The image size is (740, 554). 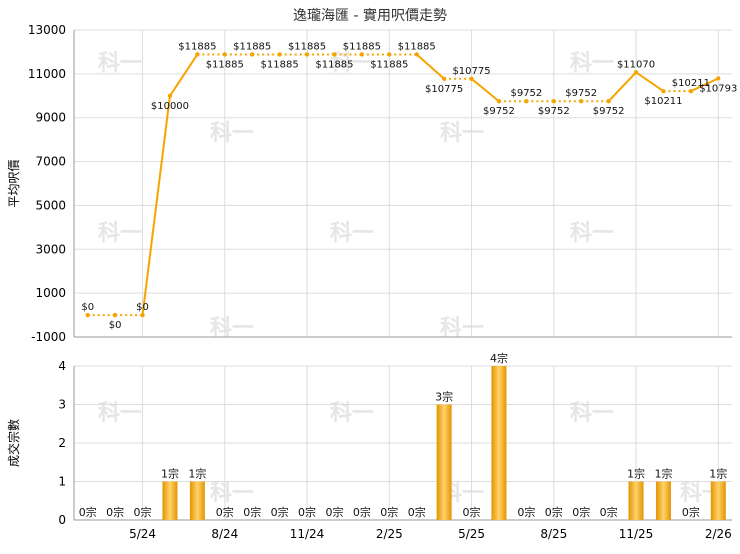 What do you see at coordinates (370, 15) in the screenshot?
I see `chart-title: 逸瓏海匯 - 實用呎價走勢` at bounding box center [370, 15].